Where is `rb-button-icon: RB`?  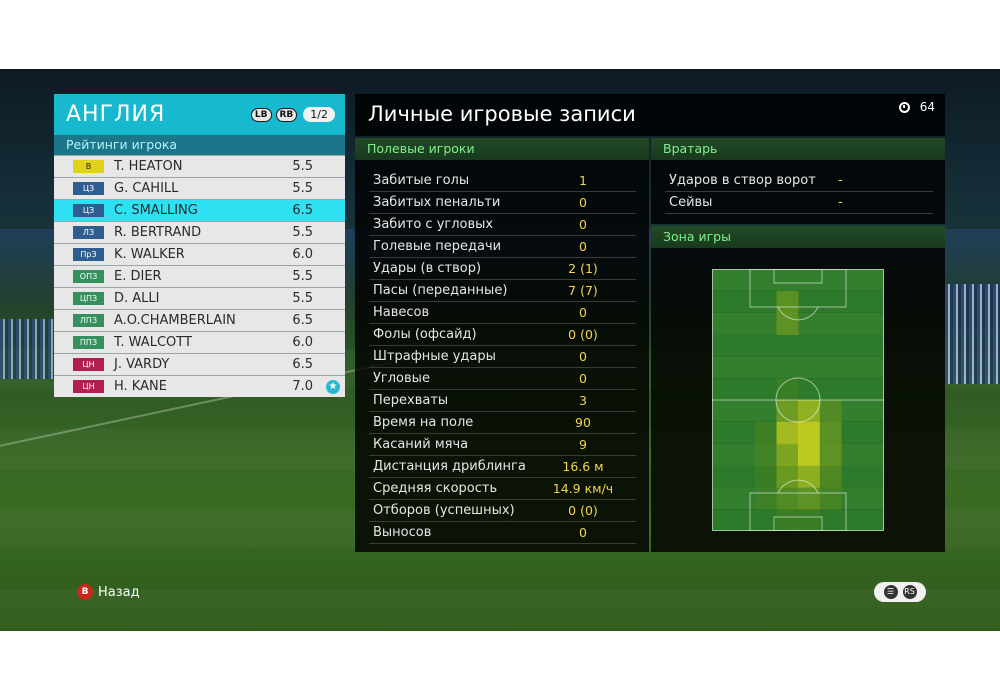
rb-button-icon: RB is located at coordinates (286, 114).